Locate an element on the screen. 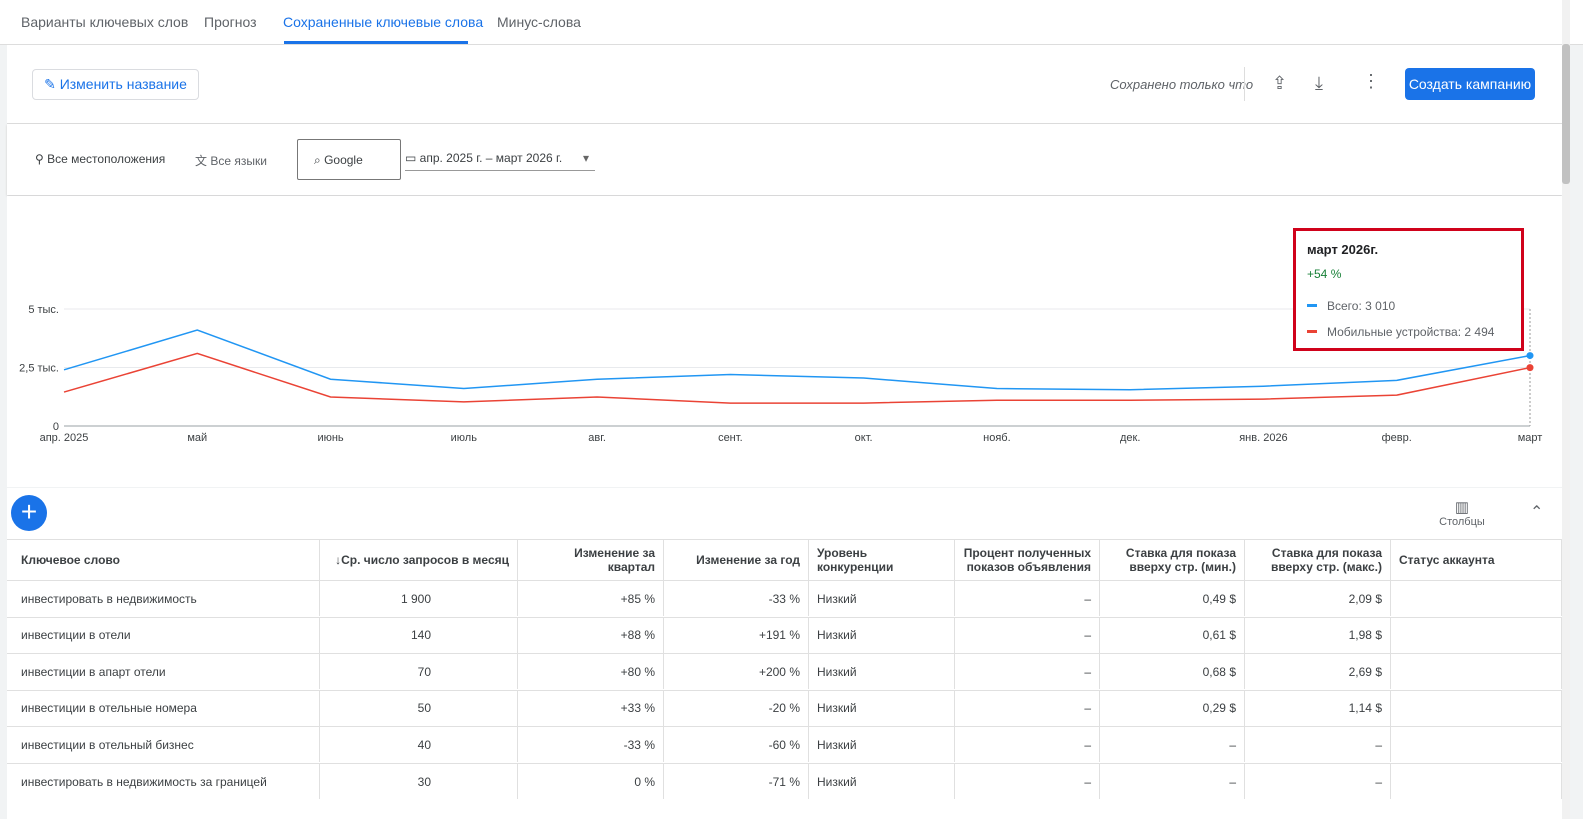 Image resolution: width=1583 pixels, height=819 pixels. table-cell: 2,69 $ is located at coordinates (1318, 671).